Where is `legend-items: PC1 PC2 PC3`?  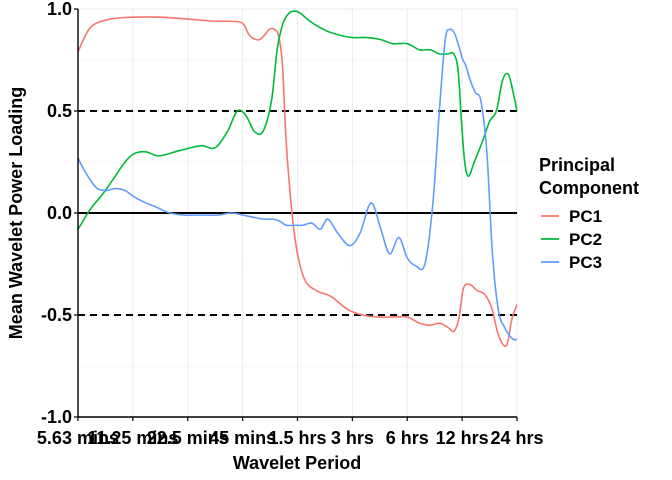 legend-items: PC1 PC2 PC3 is located at coordinates (571, 239).